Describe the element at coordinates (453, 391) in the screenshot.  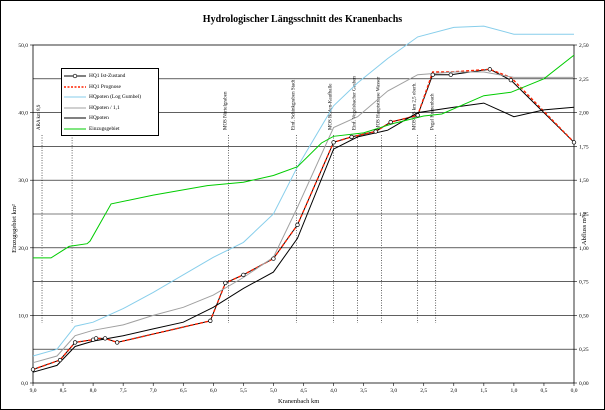
I see `x-tick-label: 2,0` at that location.